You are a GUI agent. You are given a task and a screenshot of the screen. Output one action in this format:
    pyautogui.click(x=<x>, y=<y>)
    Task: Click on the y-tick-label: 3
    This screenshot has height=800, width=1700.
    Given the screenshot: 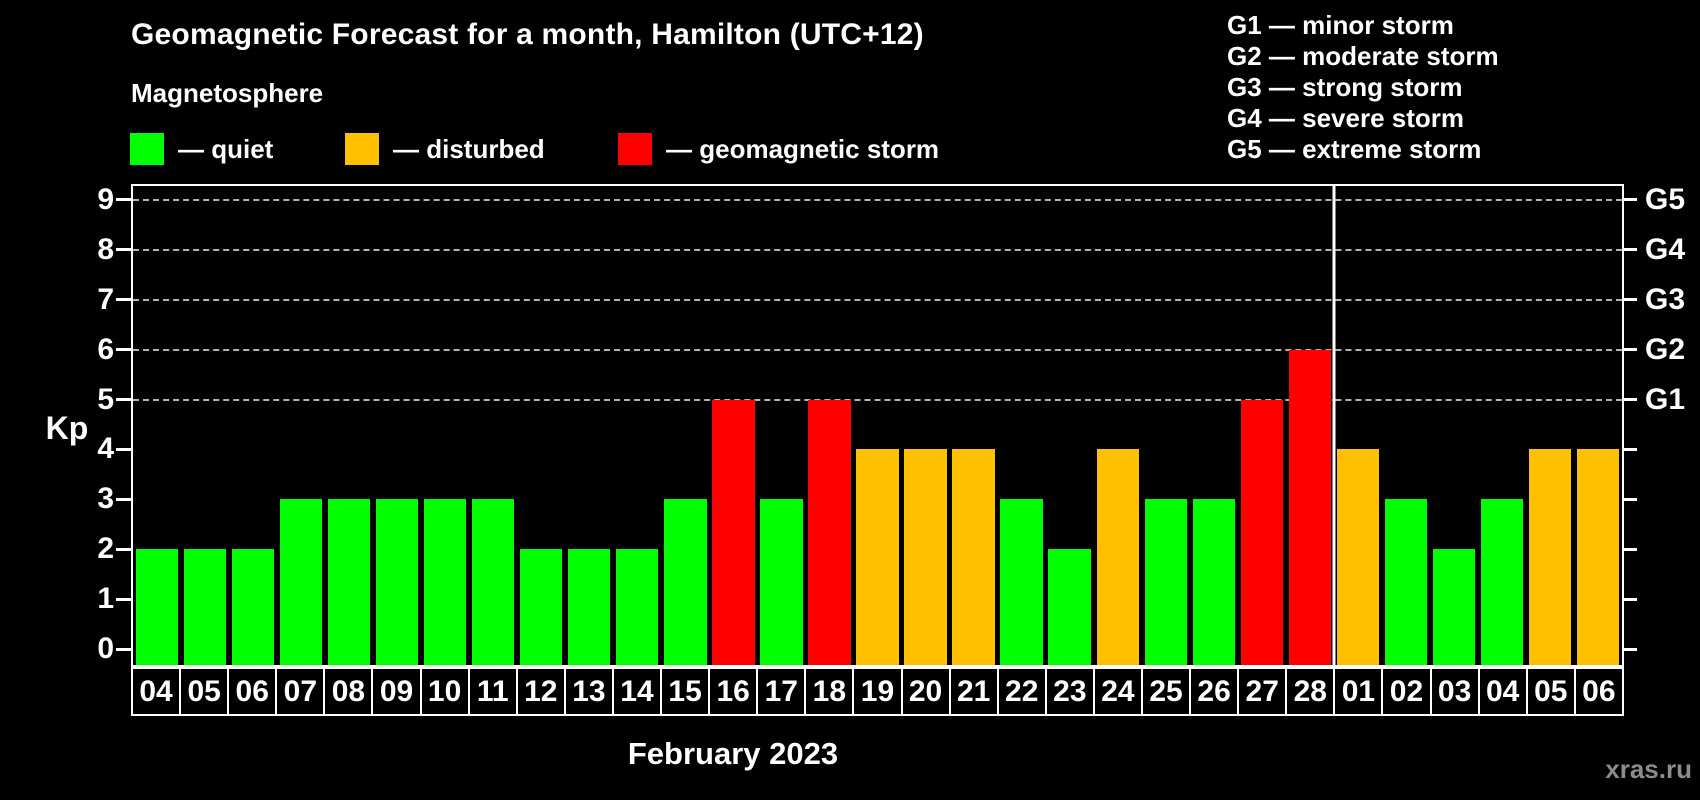 What is the action you would take?
    pyautogui.click(x=105, y=499)
    